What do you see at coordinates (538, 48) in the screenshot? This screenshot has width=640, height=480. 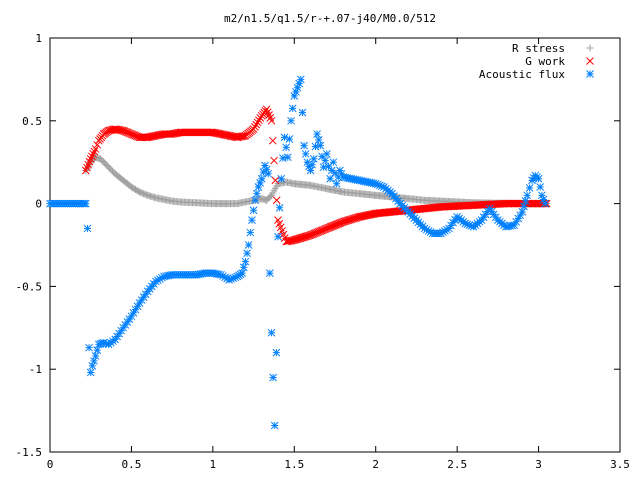 I see `legend-label: R stress` at bounding box center [538, 48].